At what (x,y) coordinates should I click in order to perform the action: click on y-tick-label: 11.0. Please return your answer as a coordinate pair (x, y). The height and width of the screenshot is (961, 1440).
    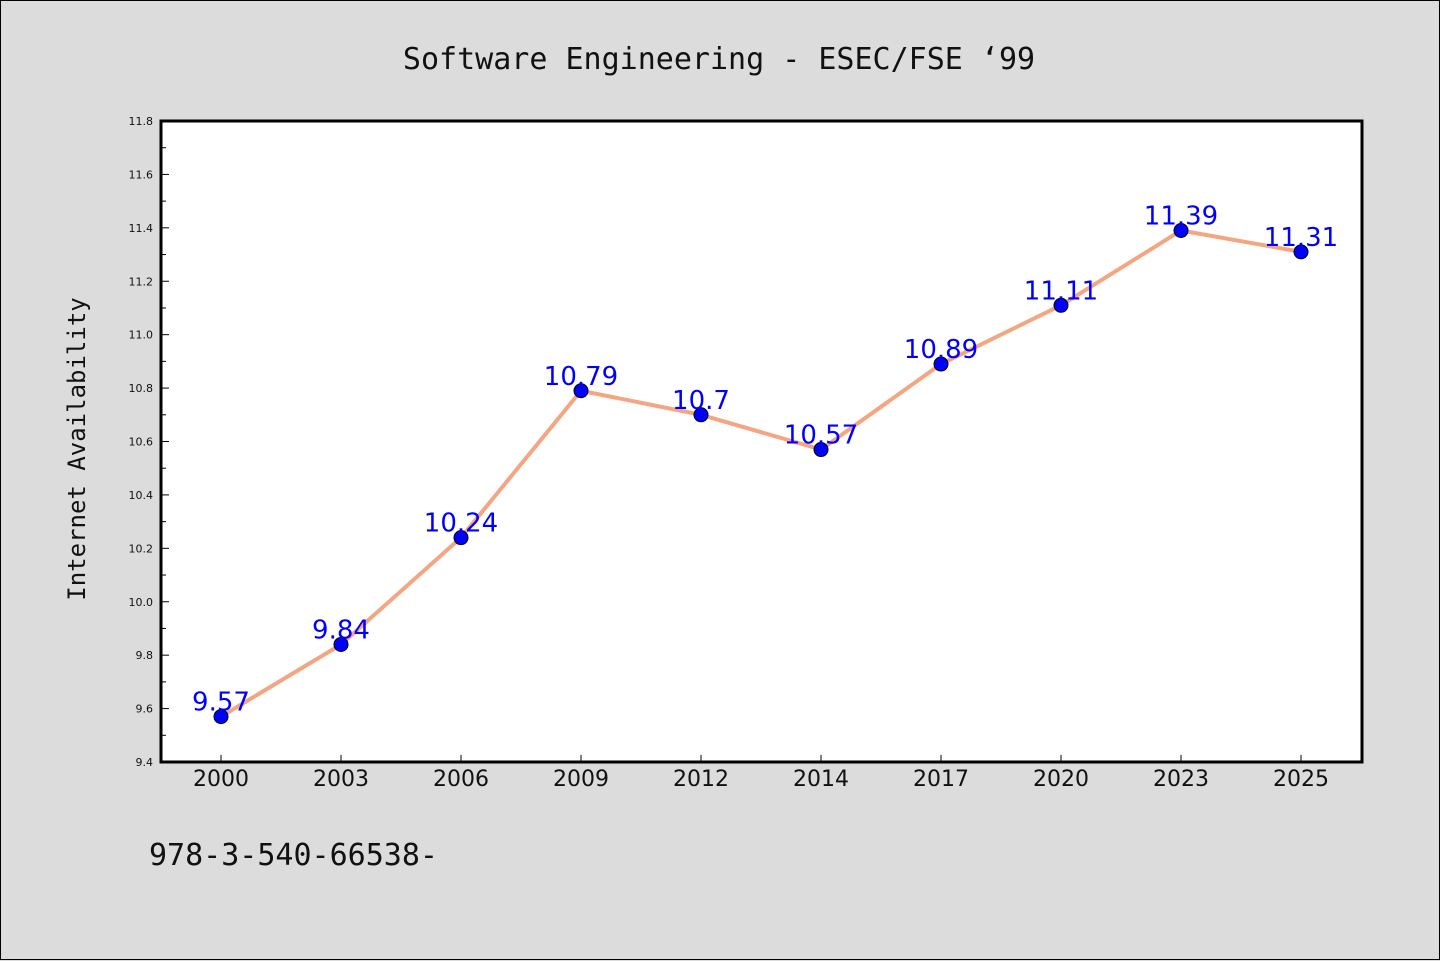
    Looking at the image, I should click on (141, 335).